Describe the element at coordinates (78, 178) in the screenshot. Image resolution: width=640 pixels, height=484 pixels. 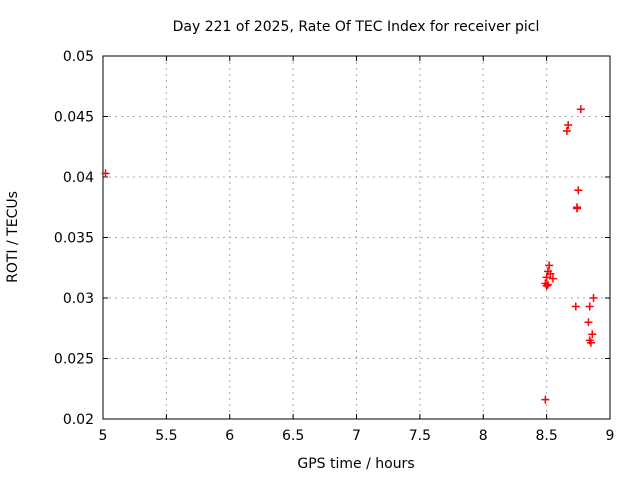
I see `y-tick-label: 0.04` at that location.